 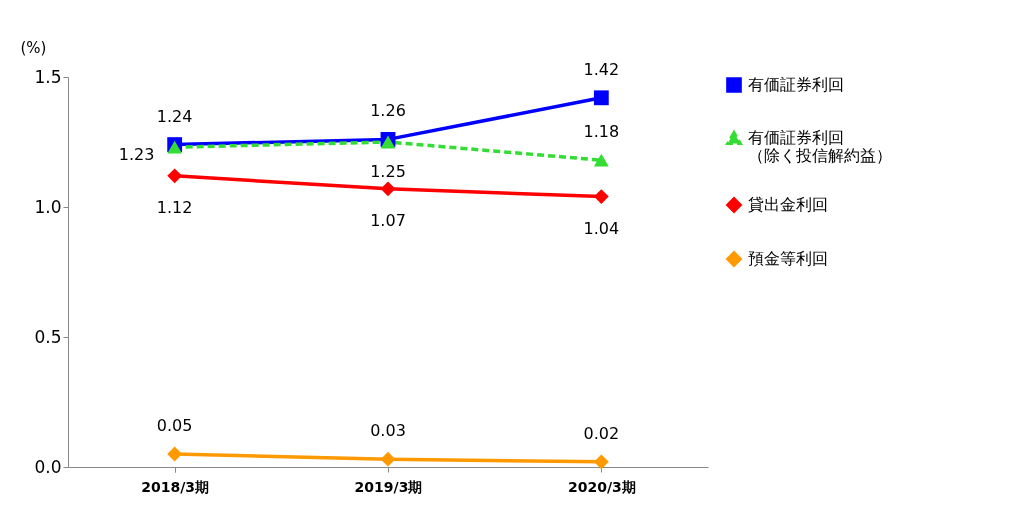 I want to click on data-label: 1.12, so click(x=174, y=207).